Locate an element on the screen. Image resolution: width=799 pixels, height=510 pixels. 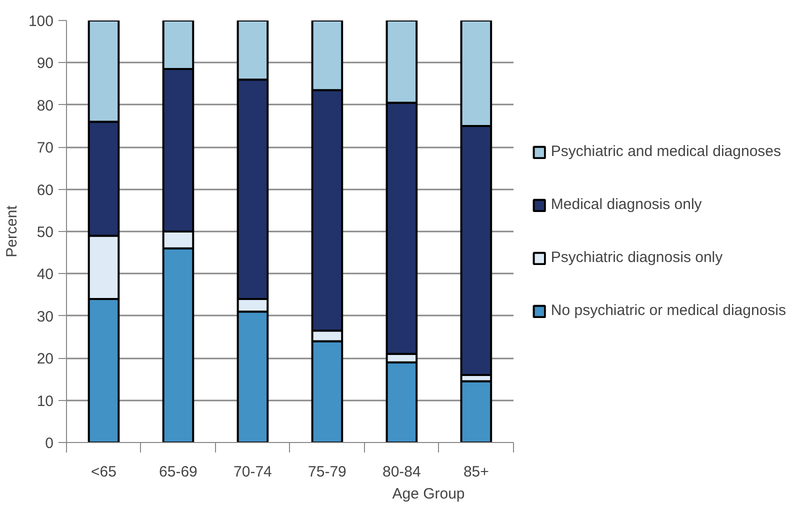
x-tick-label: 65-69 is located at coordinates (178, 472).